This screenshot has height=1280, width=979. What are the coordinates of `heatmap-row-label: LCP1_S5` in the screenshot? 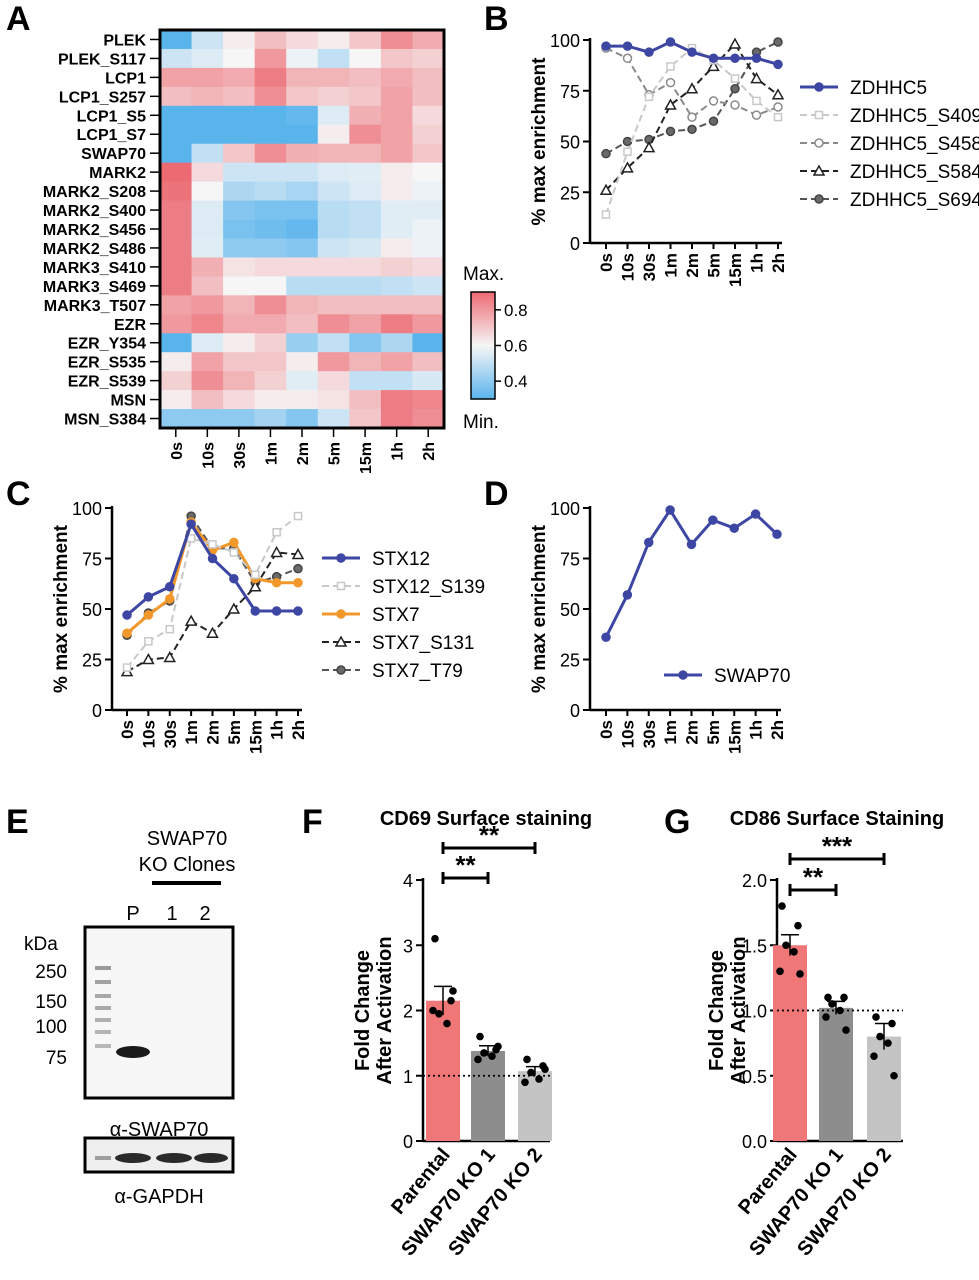 It's located at (111, 116).